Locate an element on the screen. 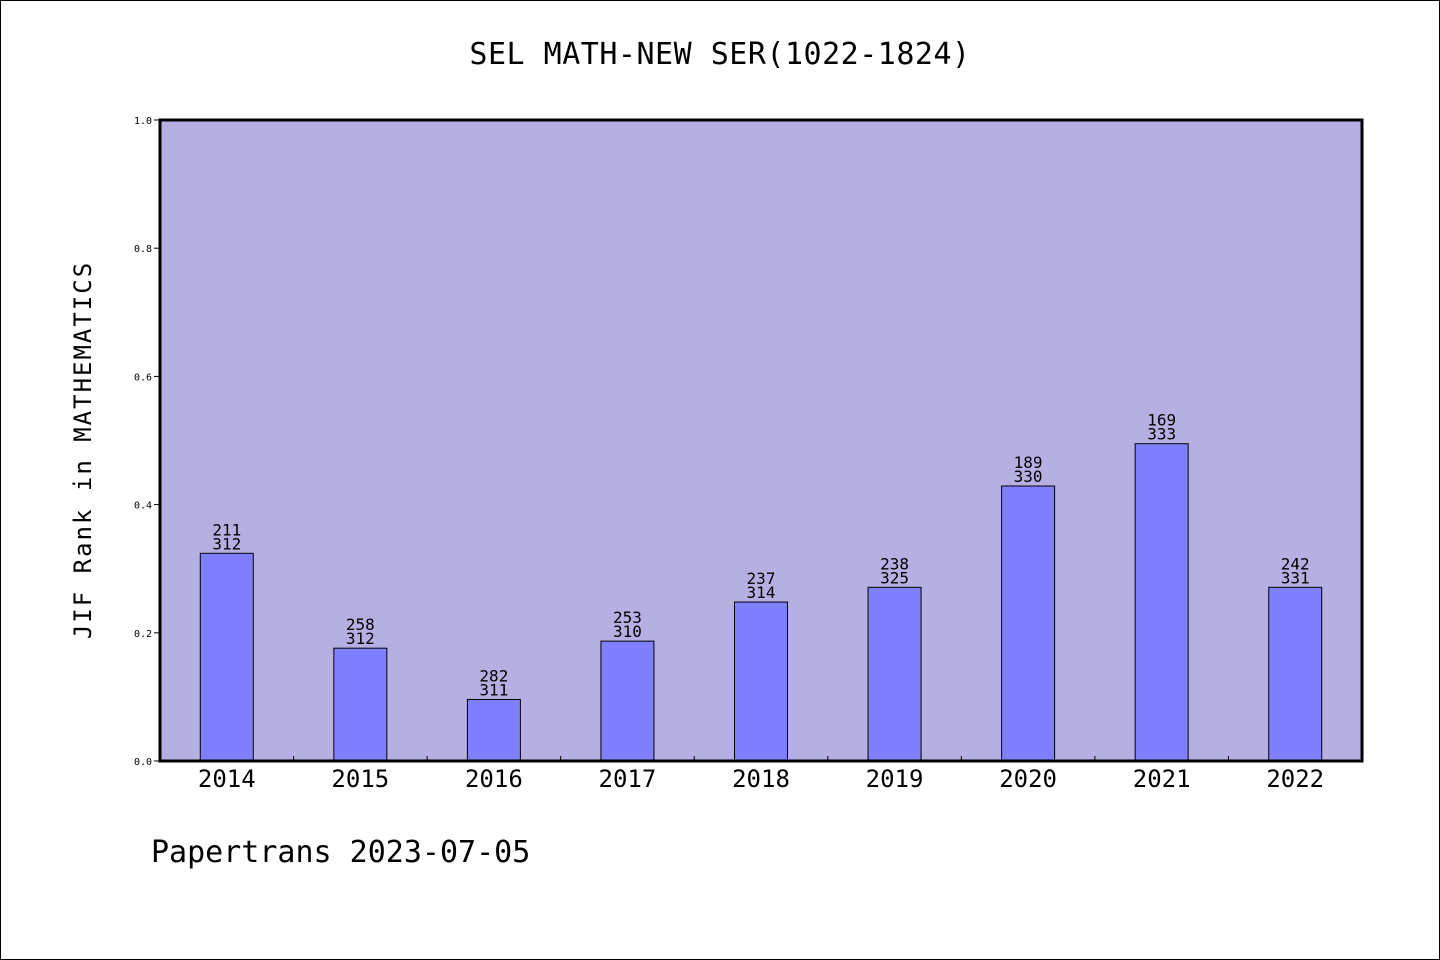 The width and height of the screenshot is (1440, 960). bar-label-rank: 238 is located at coordinates (894, 563).